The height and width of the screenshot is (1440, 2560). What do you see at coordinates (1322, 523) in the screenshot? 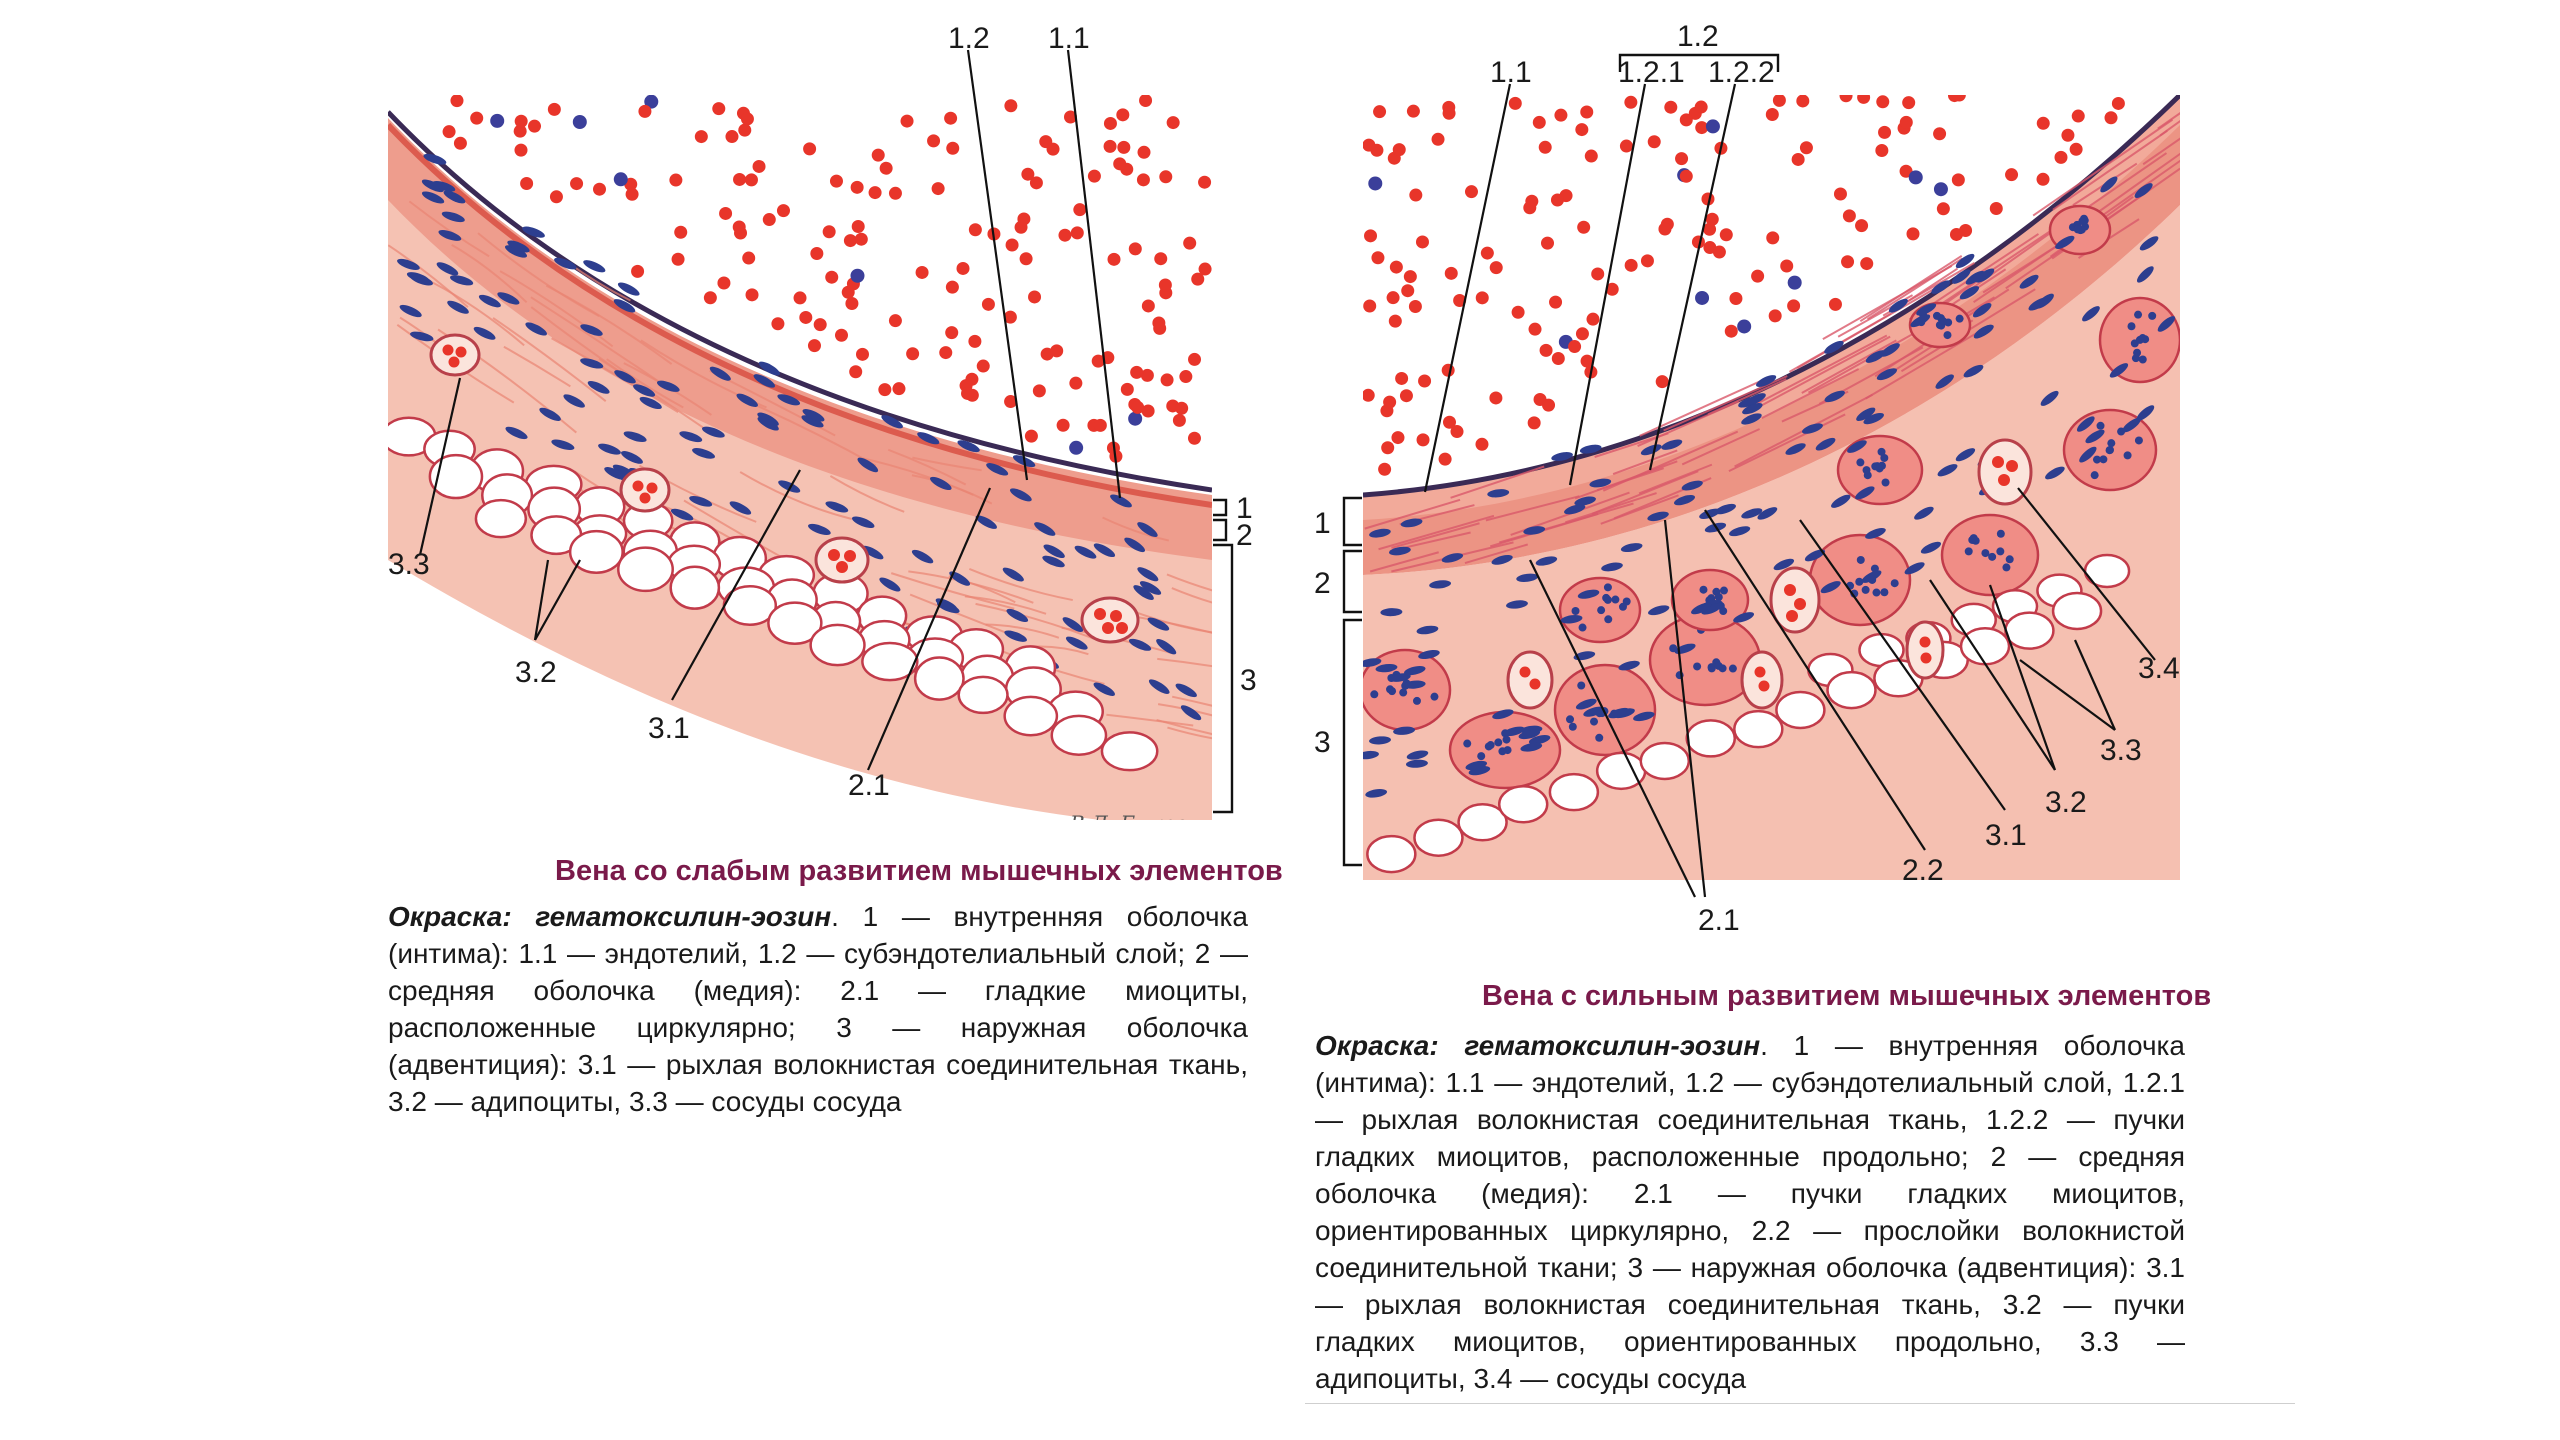
I see `right-label-1: 1` at bounding box center [1322, 523].